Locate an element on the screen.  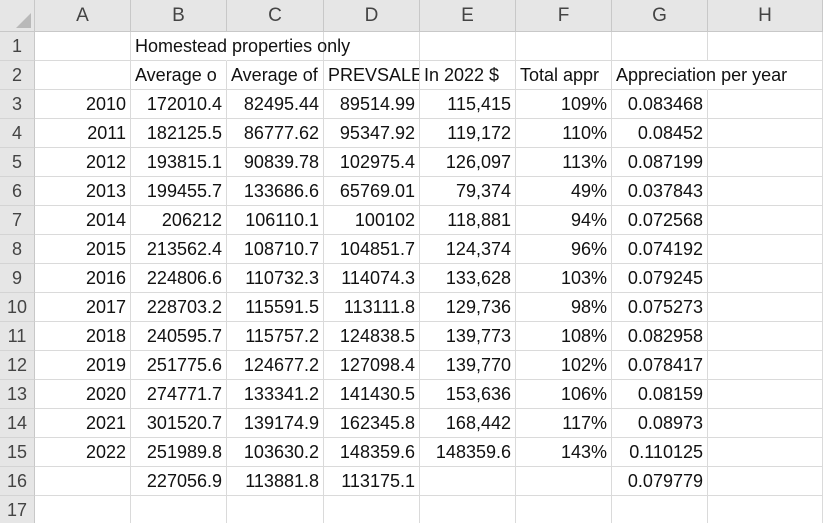
cell-g13: 0.08159 is located at coordinates (660, 394).